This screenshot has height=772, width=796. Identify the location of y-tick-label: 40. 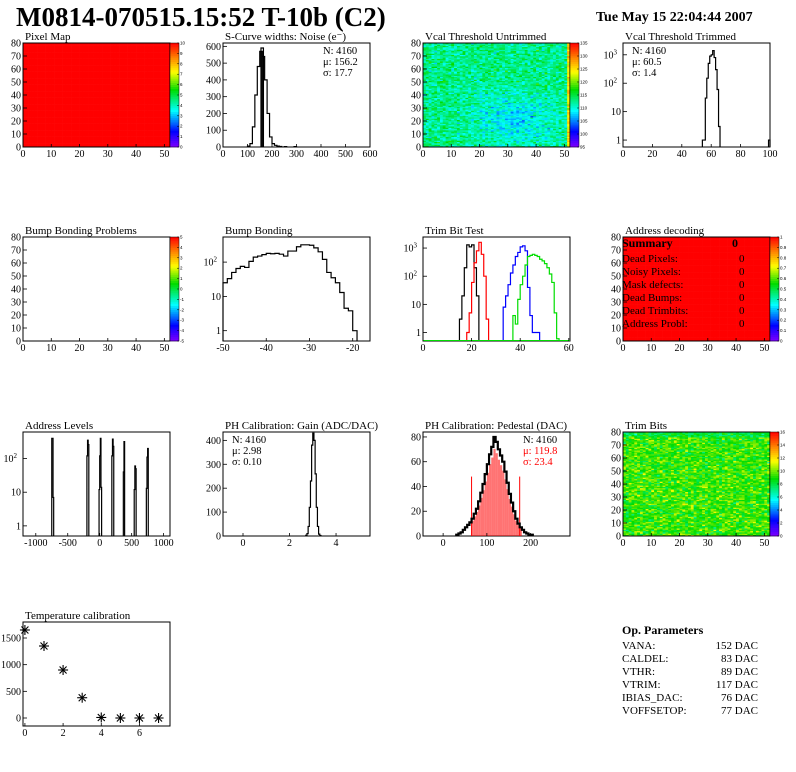
(16, 96).